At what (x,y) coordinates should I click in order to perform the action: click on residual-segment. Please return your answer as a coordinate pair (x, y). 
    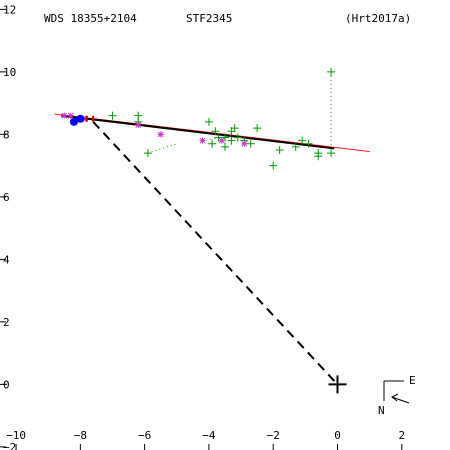
    Looking at the image, I should click on (217, 138).